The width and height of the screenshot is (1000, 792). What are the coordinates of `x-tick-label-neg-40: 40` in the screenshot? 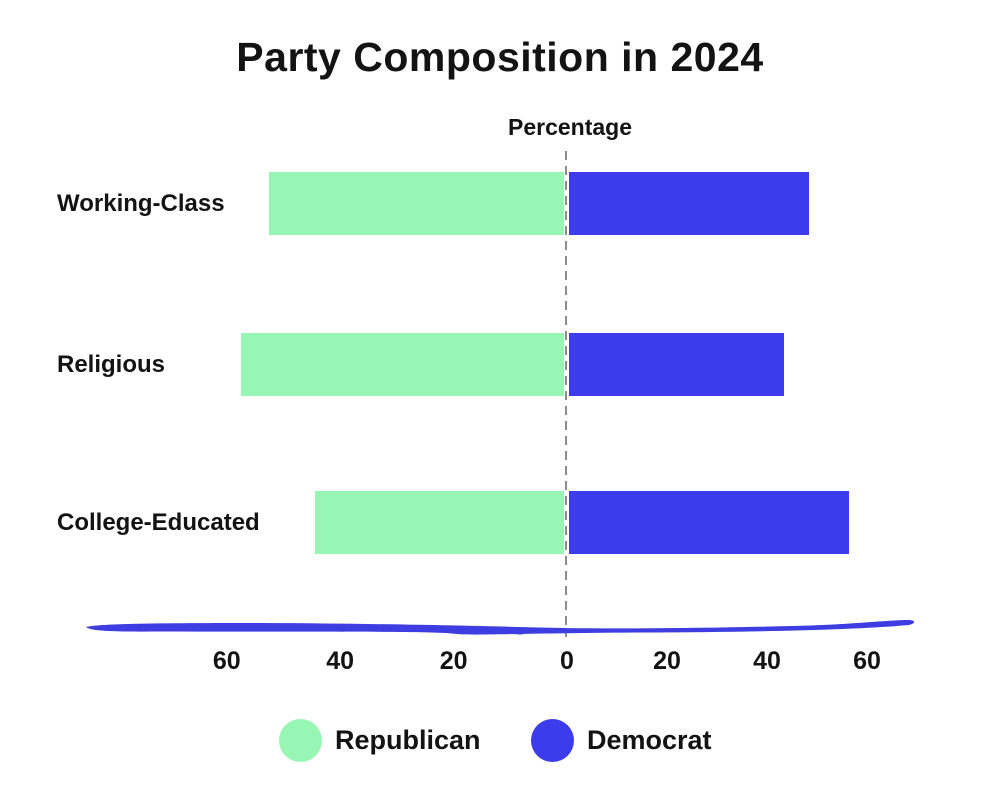 It's located at (340, 661).